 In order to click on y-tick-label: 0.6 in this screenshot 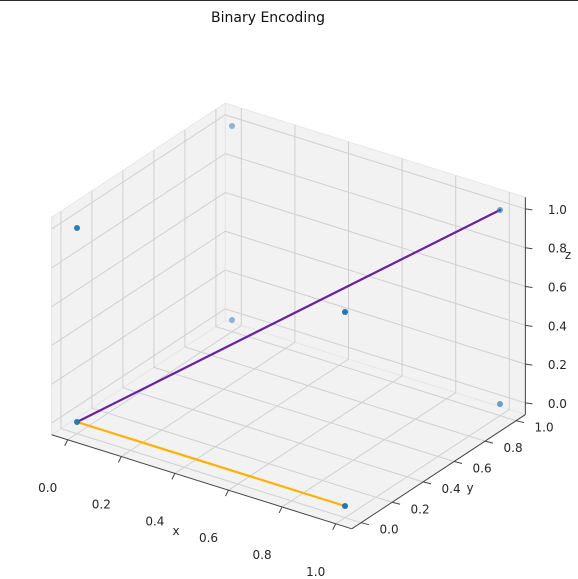, I will do `click(482, 468)`.